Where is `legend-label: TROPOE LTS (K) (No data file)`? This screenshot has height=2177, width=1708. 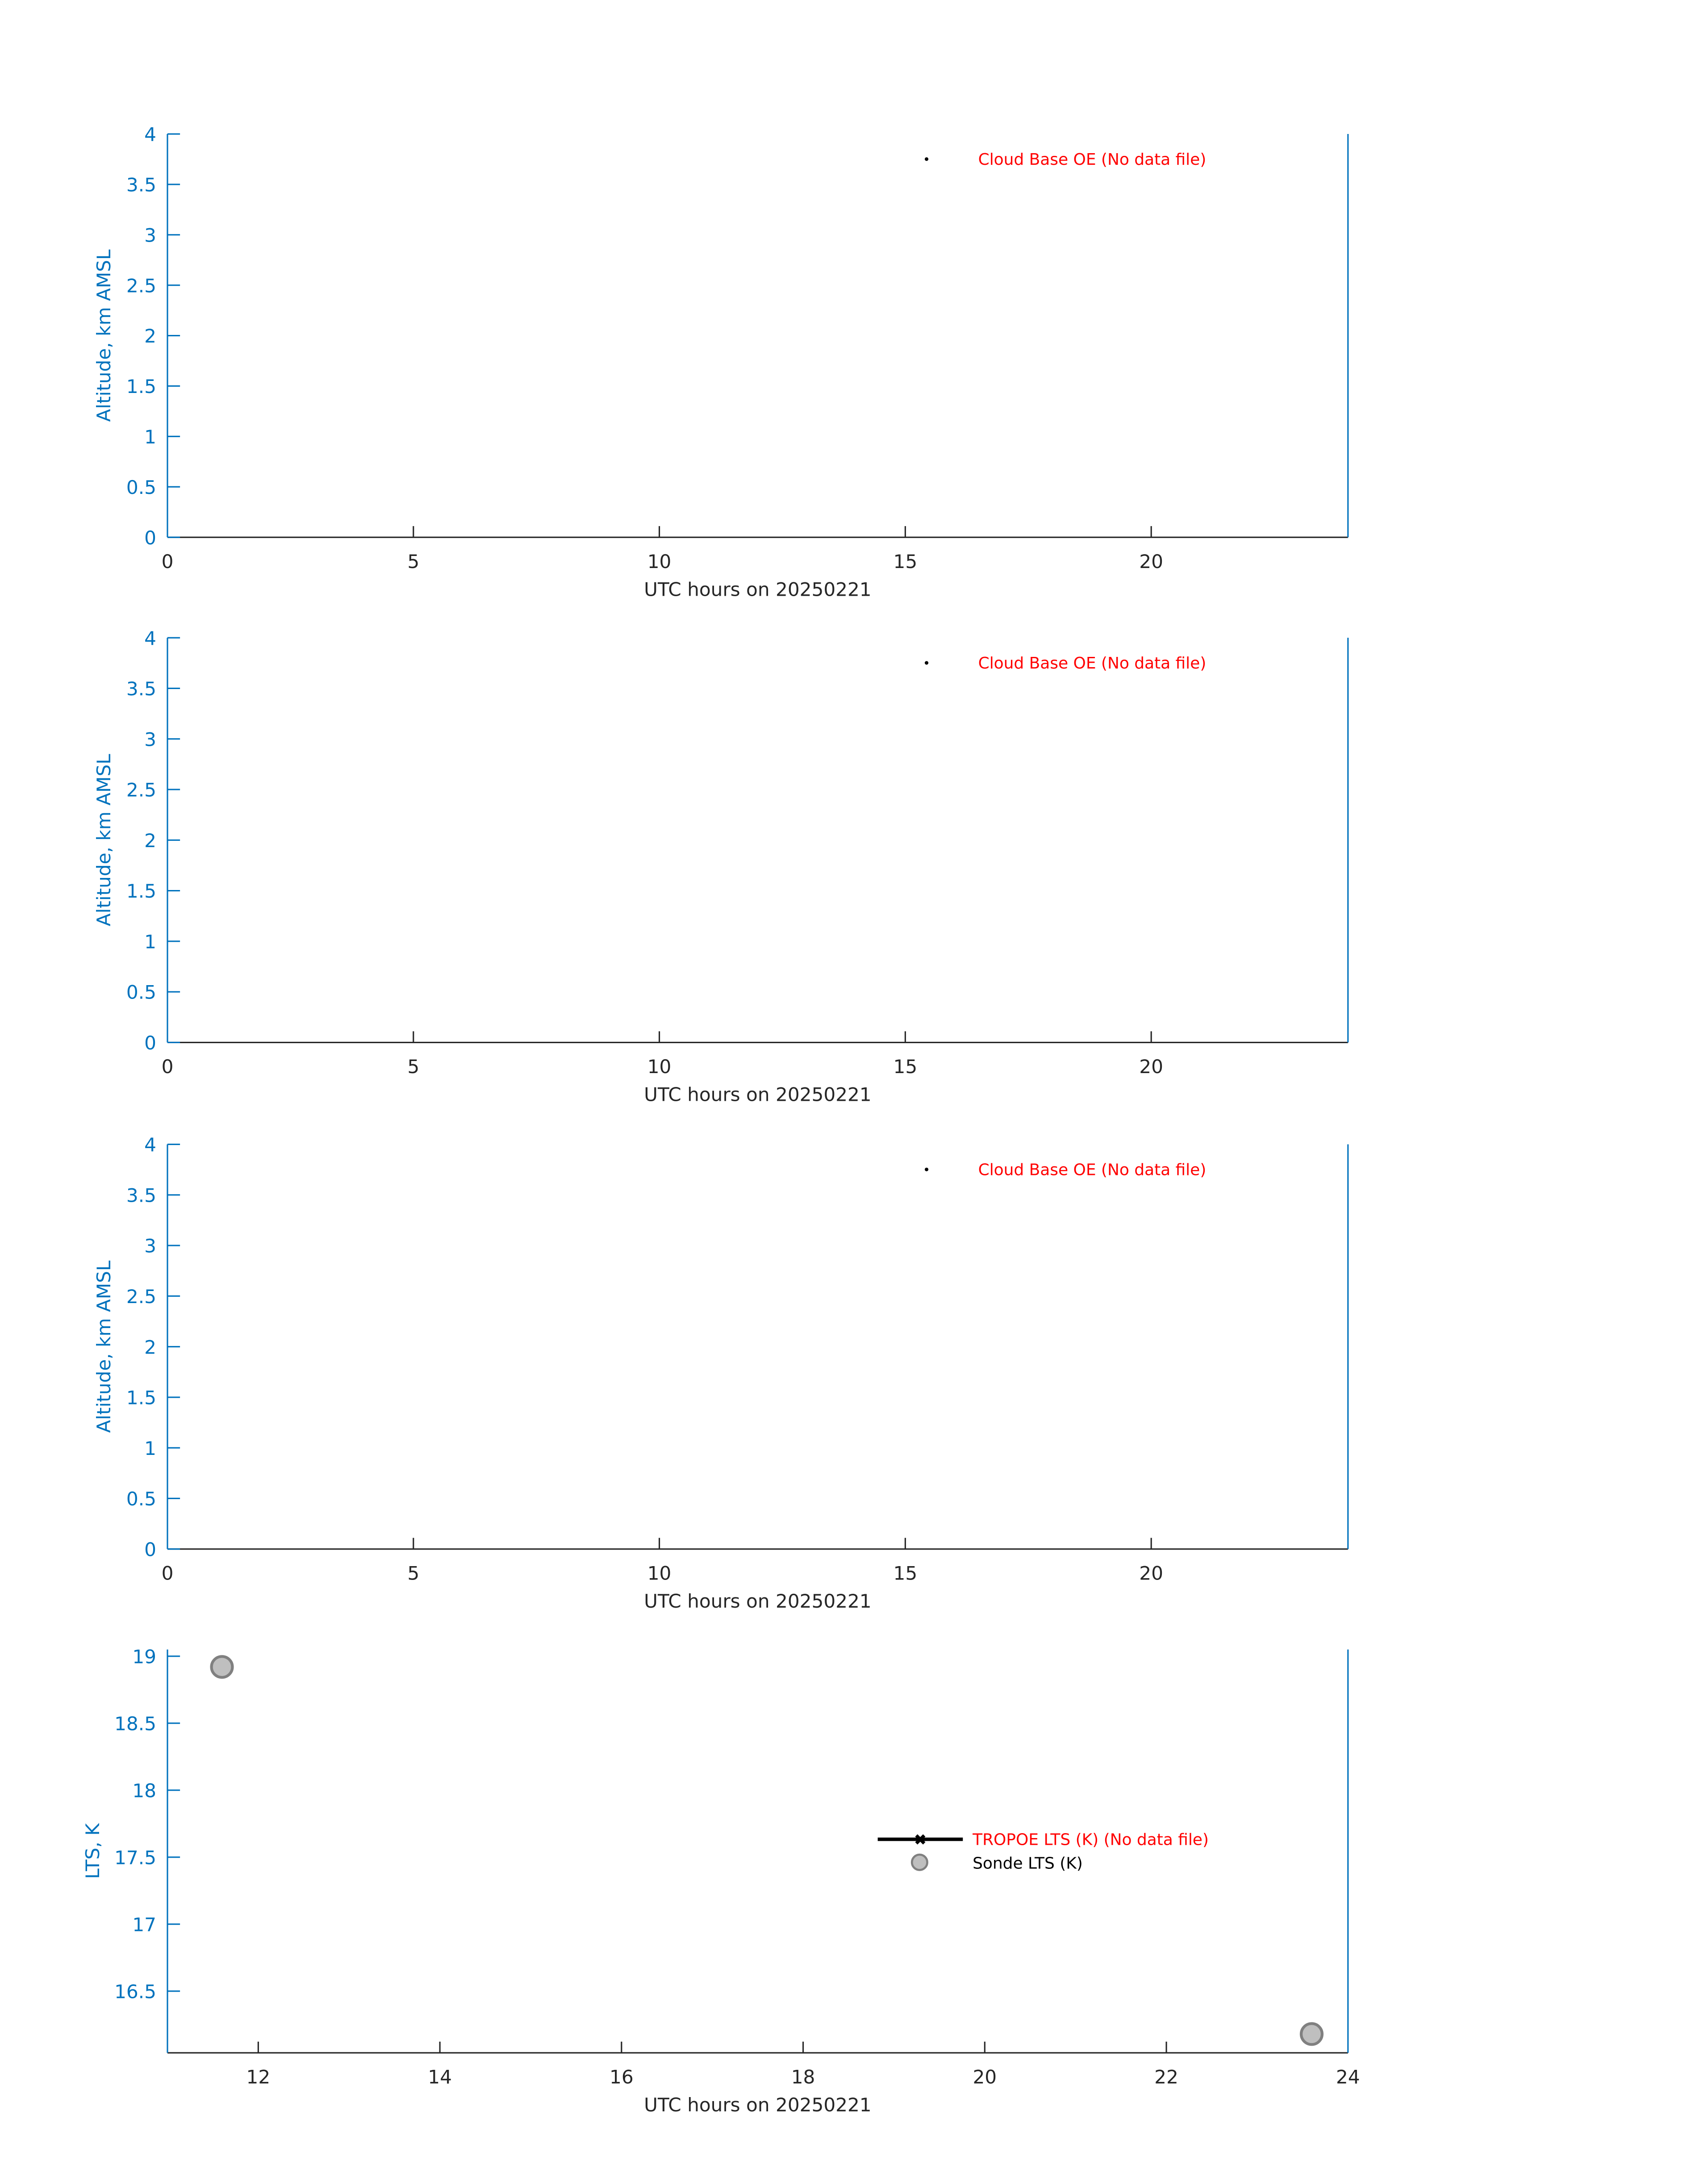 legend-label: TROPOE LTS (K) (No data file) is located at coordinates (1090, 1839).